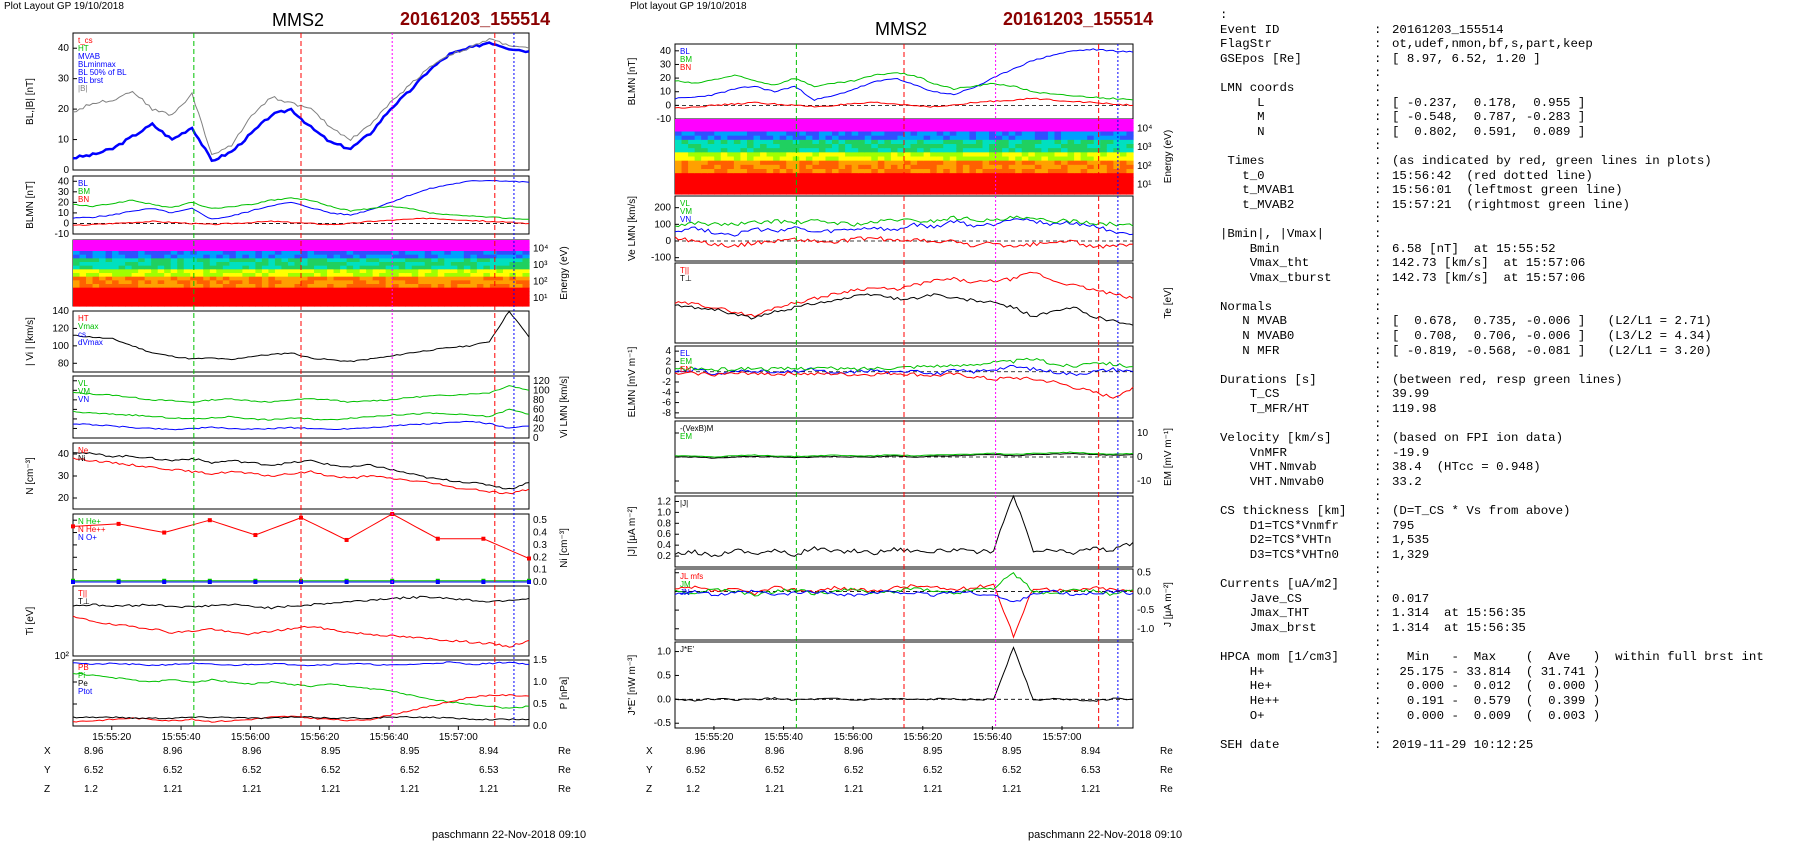 The width and height of the screenshot is (1804, 841). What do you see at coordinates (666, 51) in the screenshot?
I see `y-tick-label: 40` at bounding box center [666, 51].